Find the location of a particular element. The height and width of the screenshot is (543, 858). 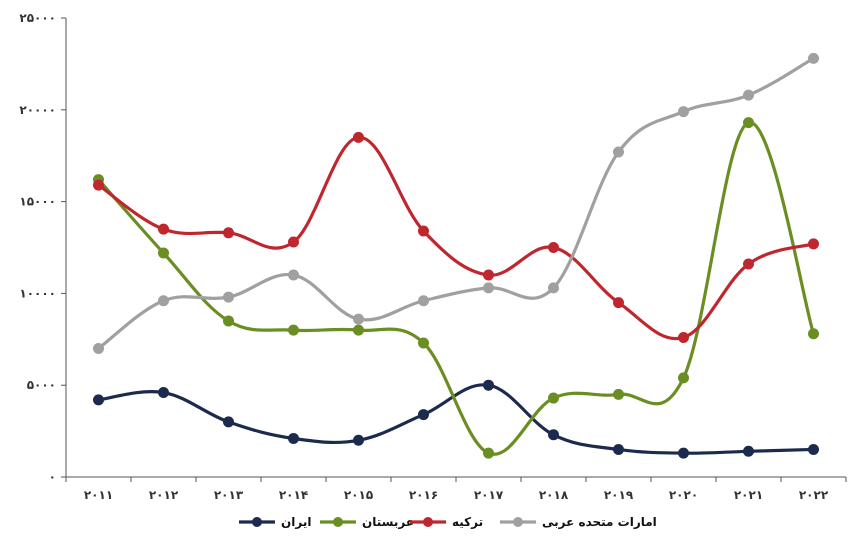

y-tick-label: ۲۰۰۰۰ is located at coordinates (37, 110).